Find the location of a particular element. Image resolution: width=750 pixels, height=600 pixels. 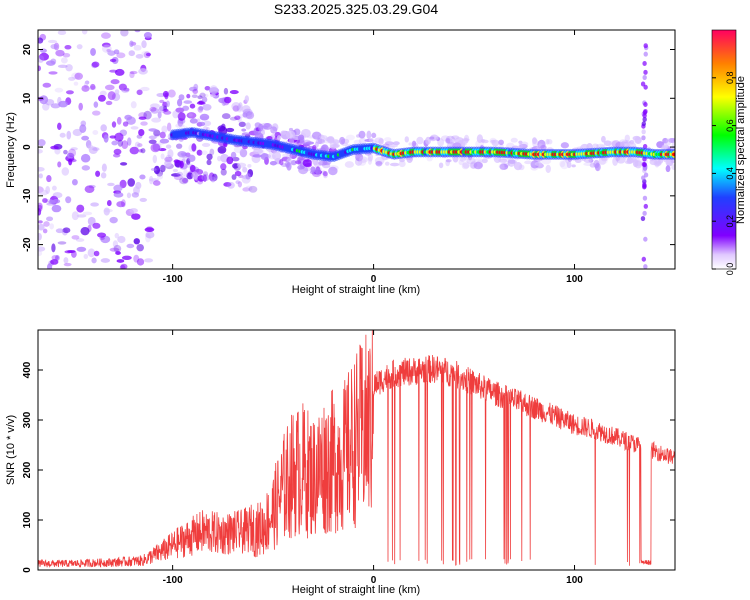

colorbar-label: Normalized spectral amplitude is located at coordinates (741, 150).